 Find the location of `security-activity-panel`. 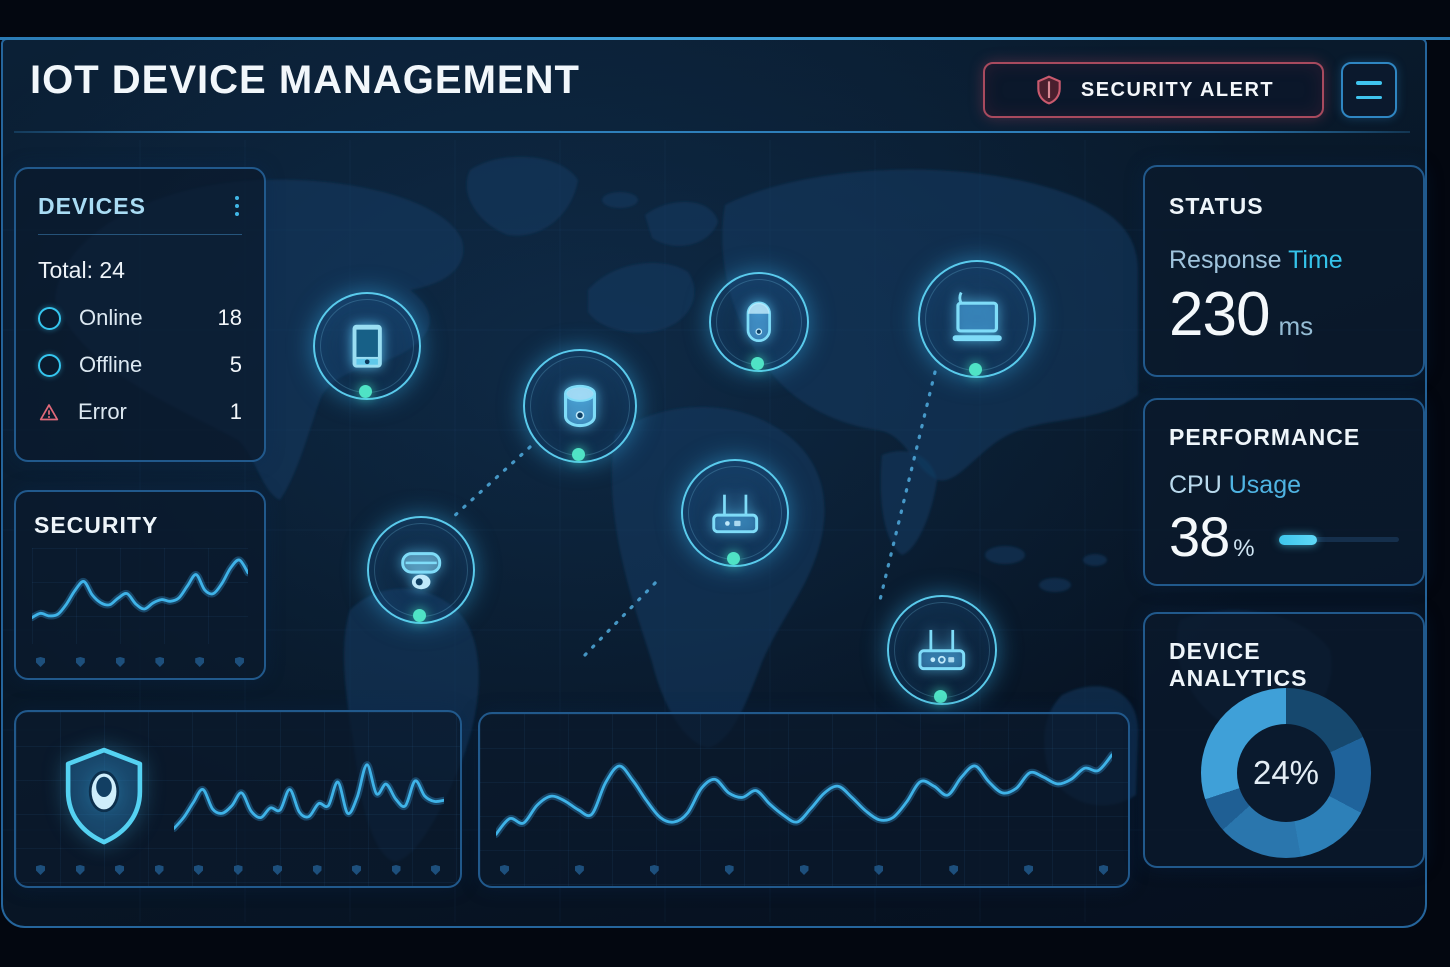

security-activity-panel is located at coordinates (238, 799).